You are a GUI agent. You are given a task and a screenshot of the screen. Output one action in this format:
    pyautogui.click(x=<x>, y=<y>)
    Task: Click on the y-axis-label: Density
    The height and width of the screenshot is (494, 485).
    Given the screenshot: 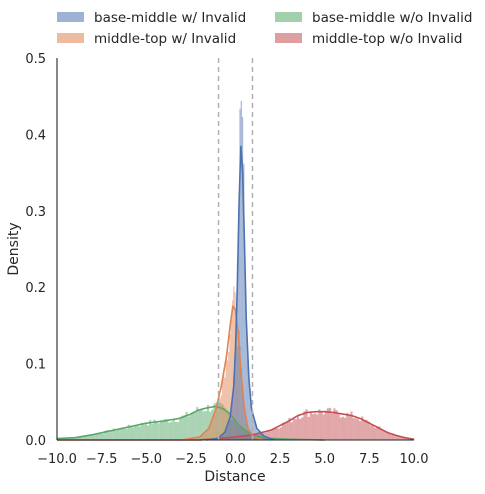 What is the action you would take?
    pyautogui.click(x=14, y=248)
    